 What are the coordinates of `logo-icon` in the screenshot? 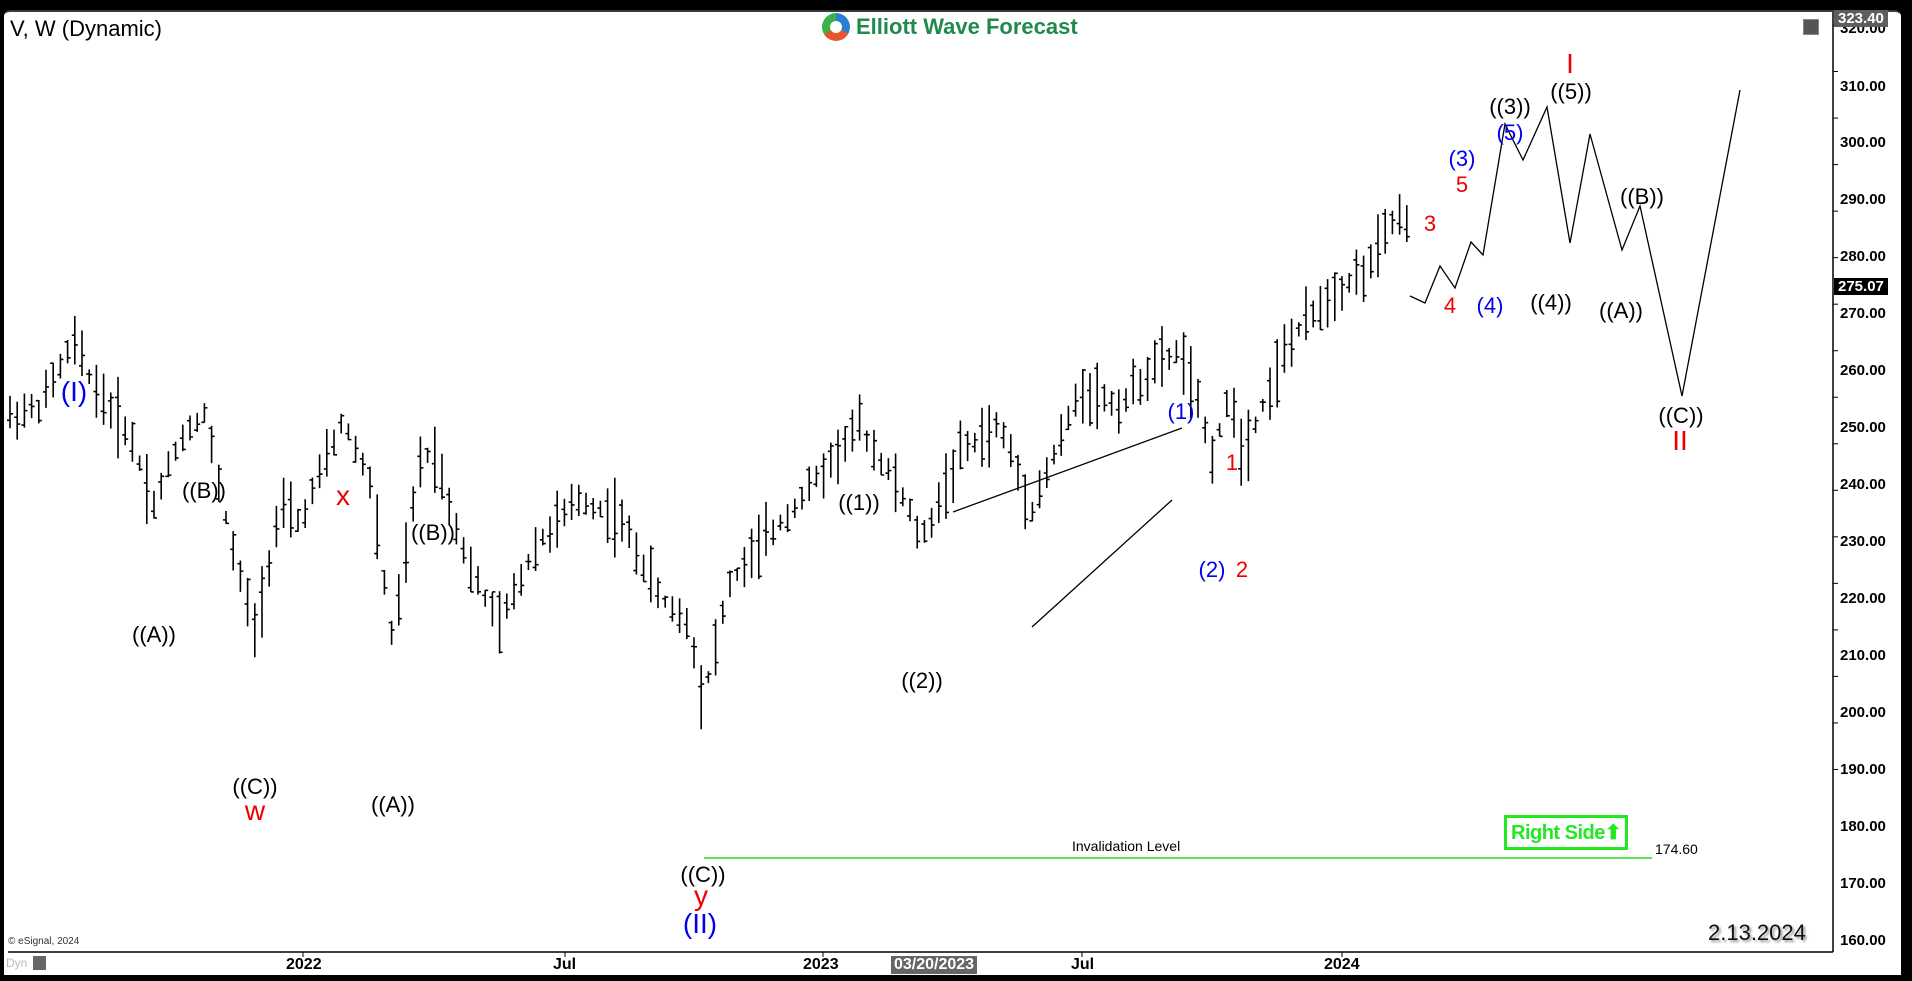 It's located at (836, 27).